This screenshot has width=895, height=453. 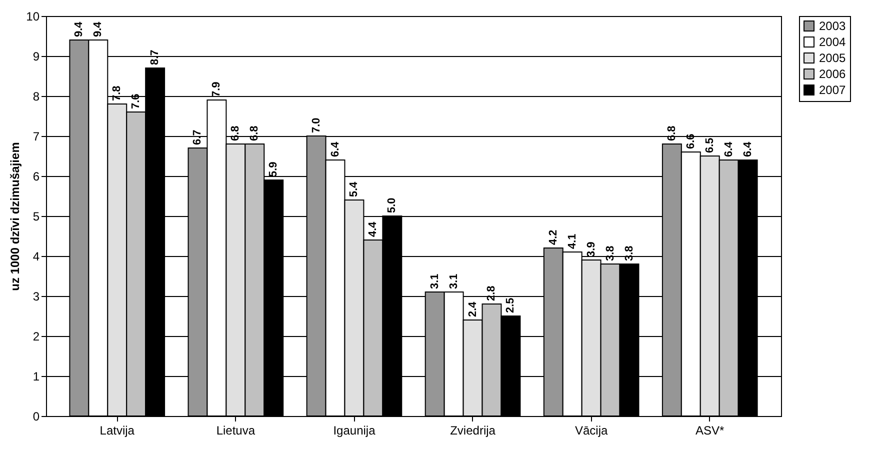 What do you see at coordinates (36, 177) in the screenshot?
I see `y-tick-label: 6` at bounding box center [36, 177].